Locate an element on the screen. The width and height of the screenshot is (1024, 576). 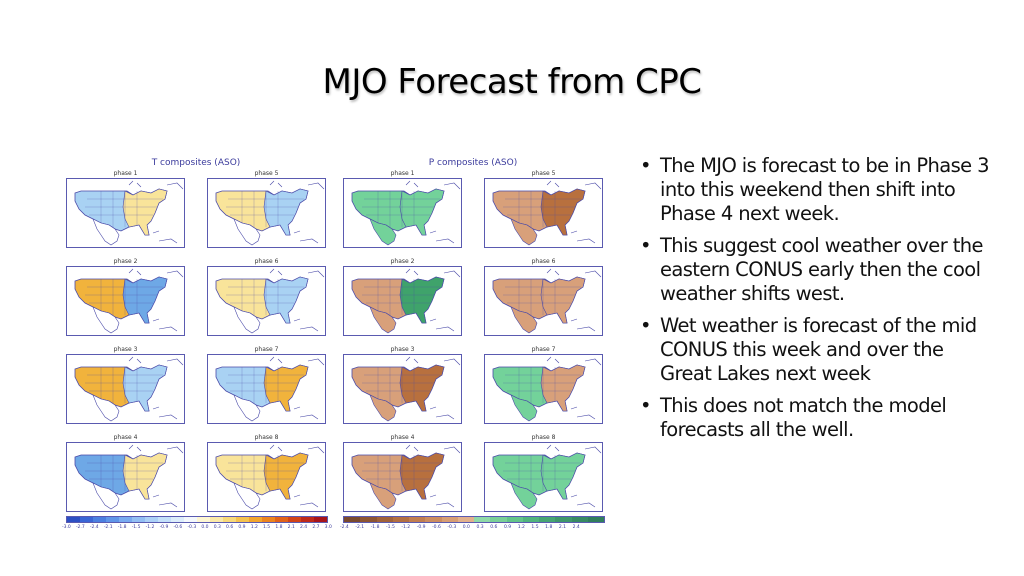
t-figure-title: T composites (ASO) is located at coordinates (196, 163).